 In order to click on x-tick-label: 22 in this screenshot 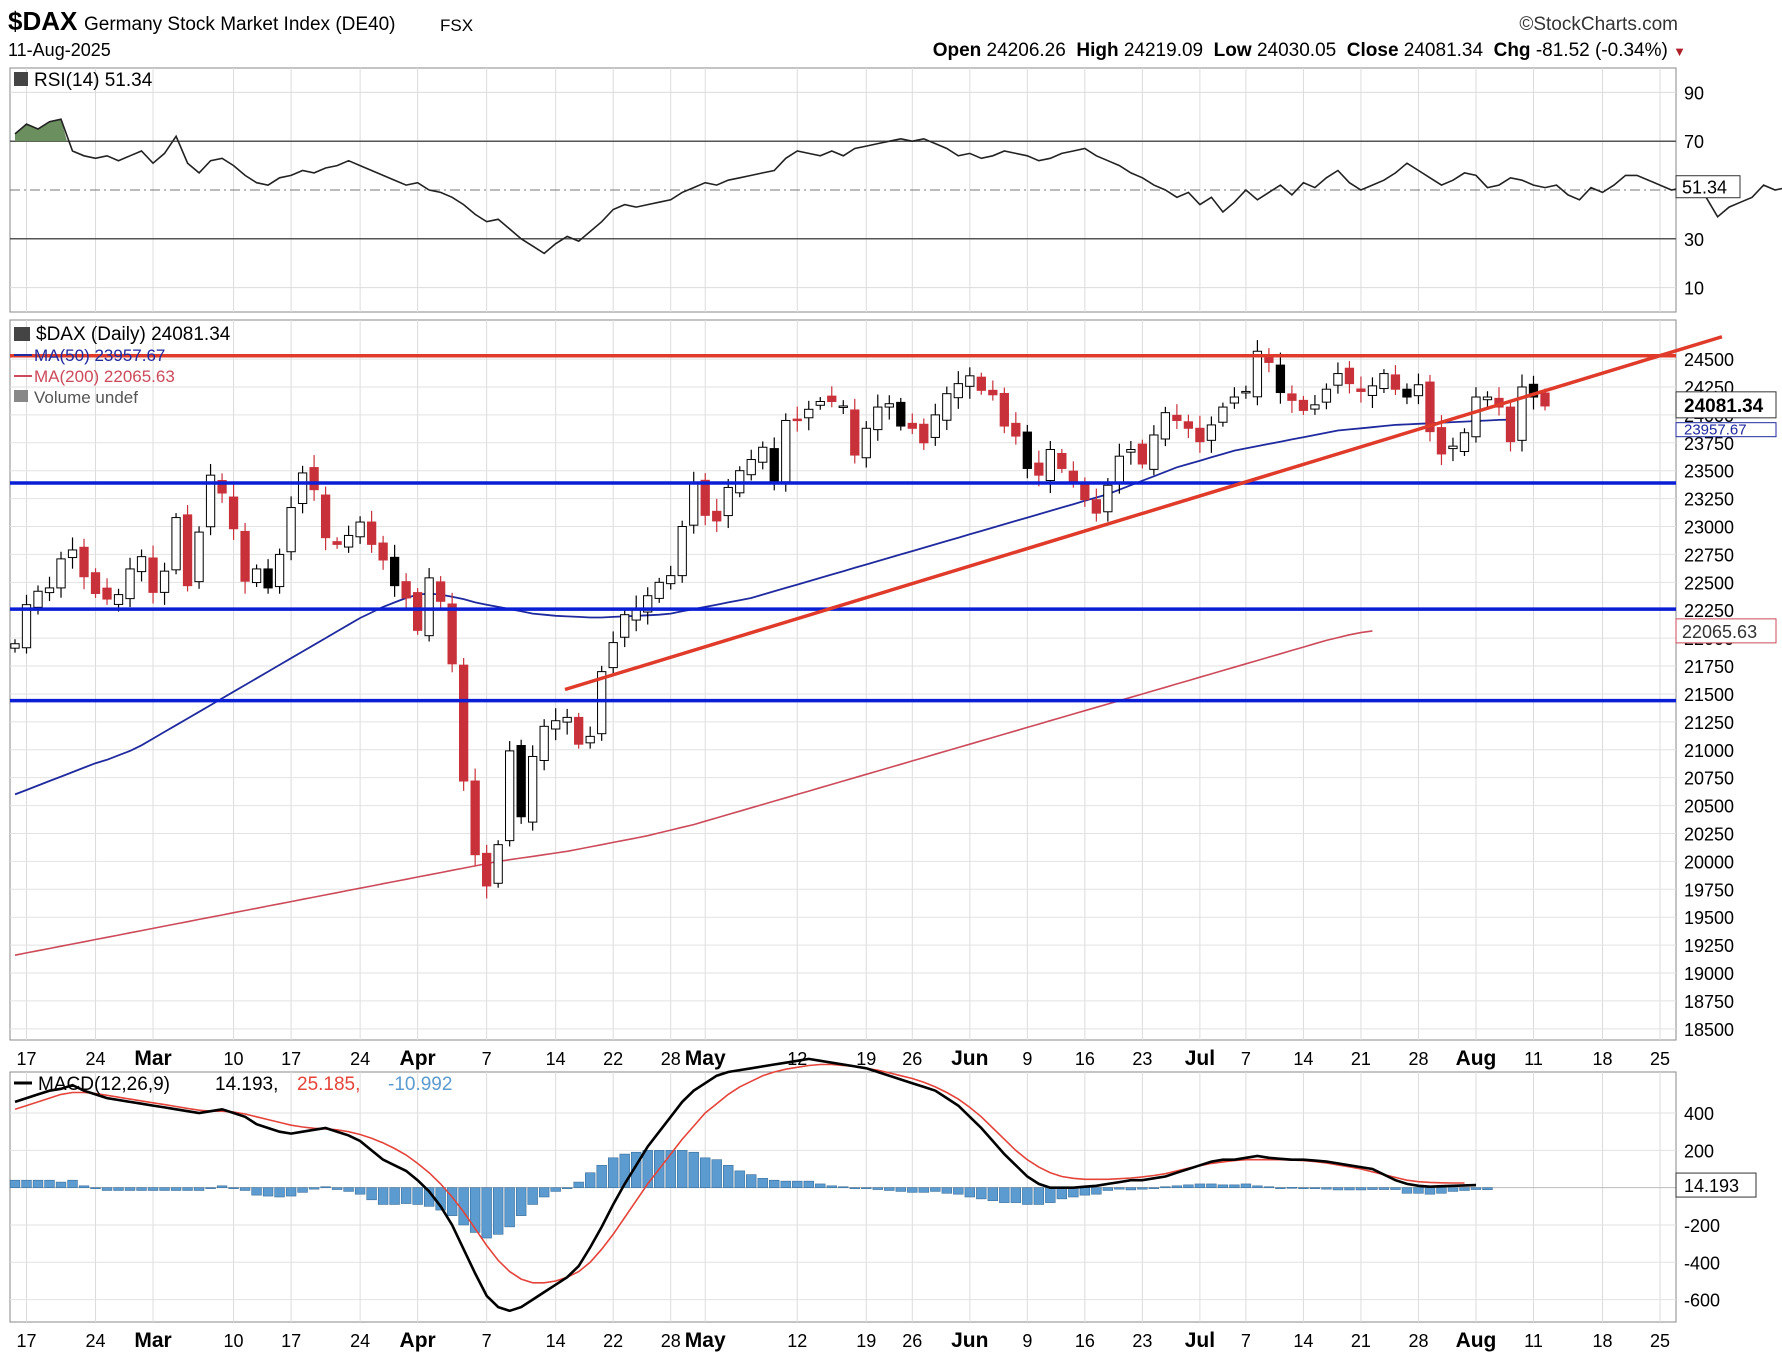, I will do `click(613, 1341)`.